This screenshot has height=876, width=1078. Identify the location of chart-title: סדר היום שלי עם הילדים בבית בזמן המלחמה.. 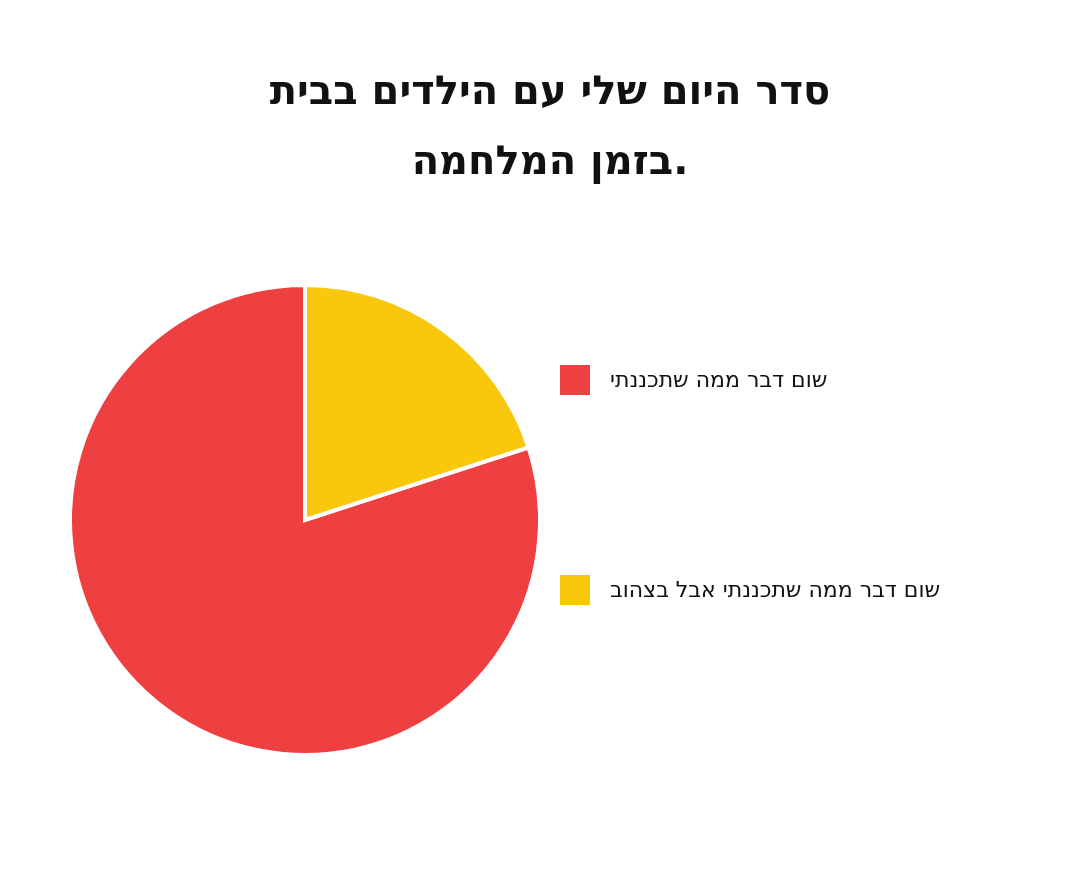
(550, 125).